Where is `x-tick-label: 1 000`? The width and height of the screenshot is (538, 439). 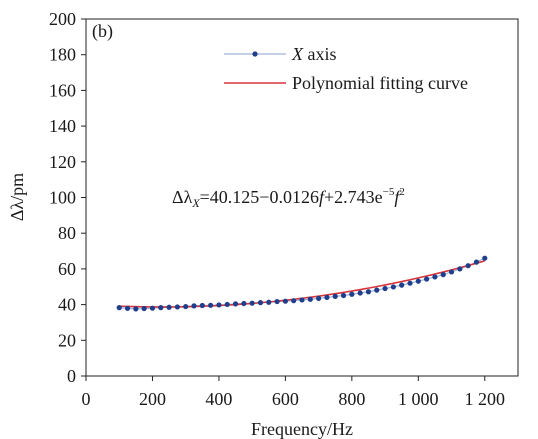 x-tick-label: 1 000 is located at coordinates (418, 399).